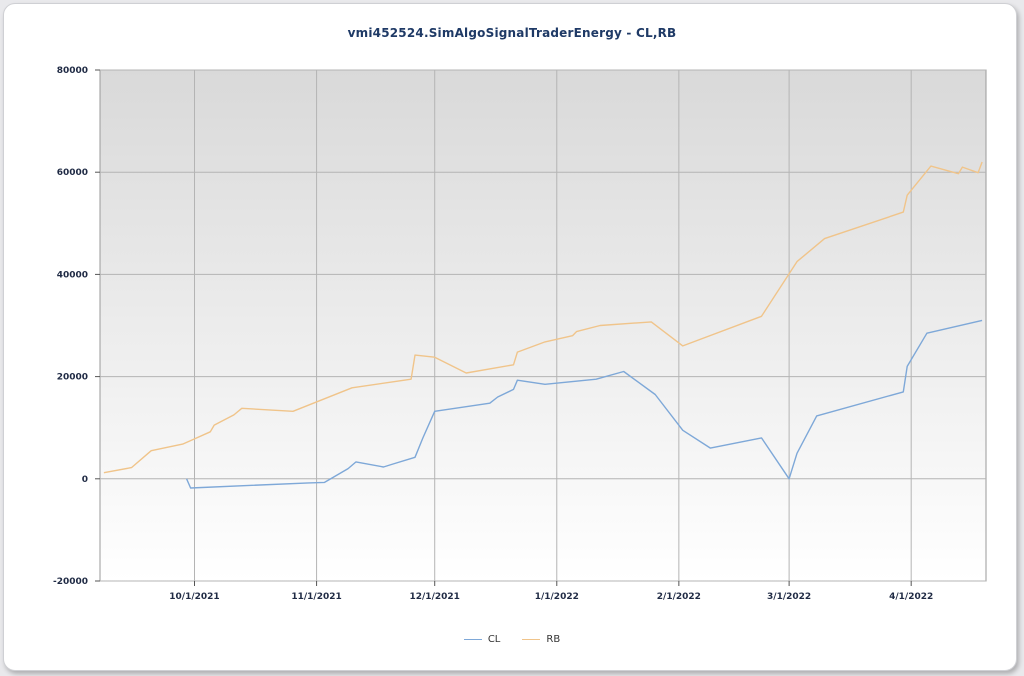 Image resolution: width=1024 pixels, height=676 pixels. I want to click on legend-swatch-cl, so click(472, 639).